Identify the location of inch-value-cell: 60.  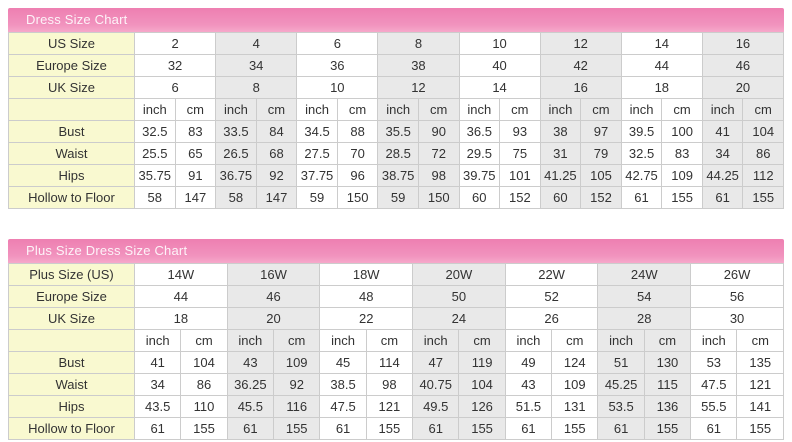
(479, 197).